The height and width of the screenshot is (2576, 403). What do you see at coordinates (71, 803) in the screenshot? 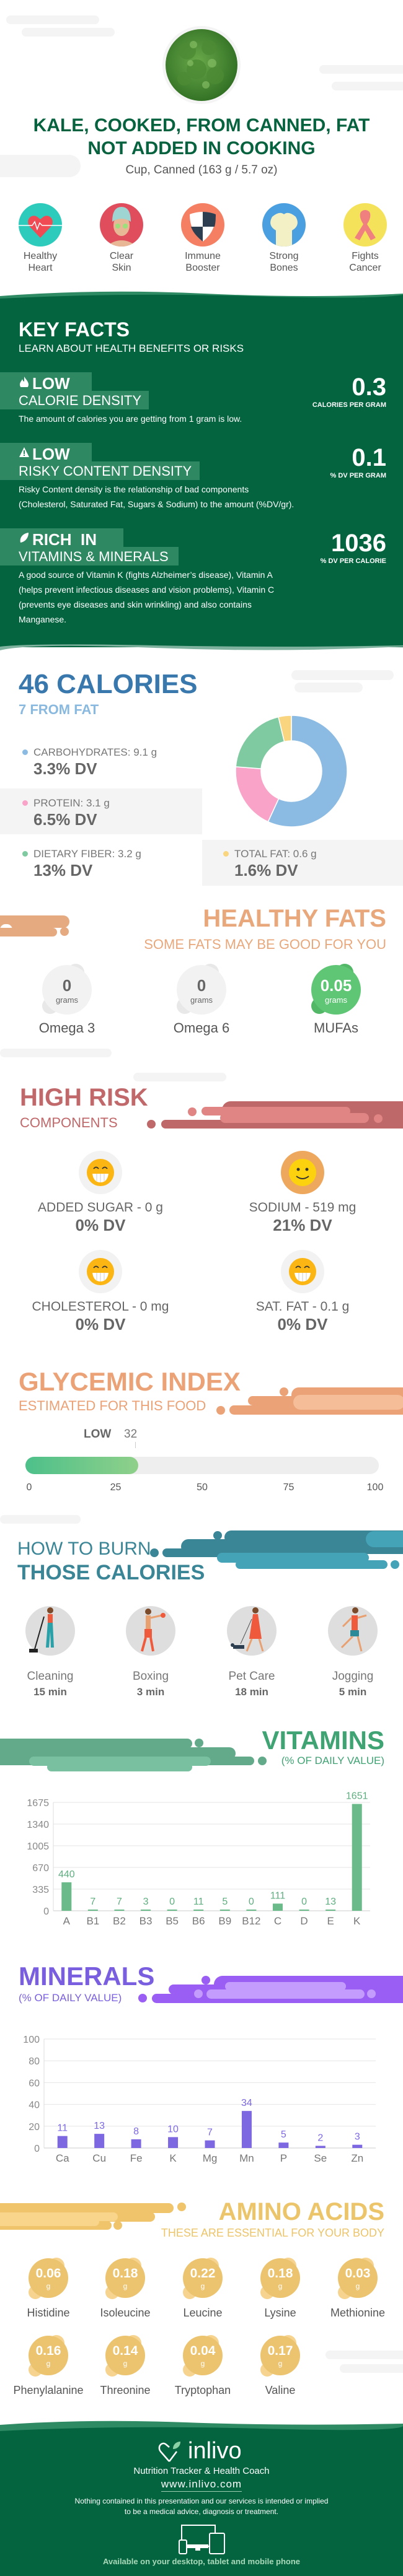
I see `macro-label: PROTEIN: 3.1 g` at bounding box center [71, 803].